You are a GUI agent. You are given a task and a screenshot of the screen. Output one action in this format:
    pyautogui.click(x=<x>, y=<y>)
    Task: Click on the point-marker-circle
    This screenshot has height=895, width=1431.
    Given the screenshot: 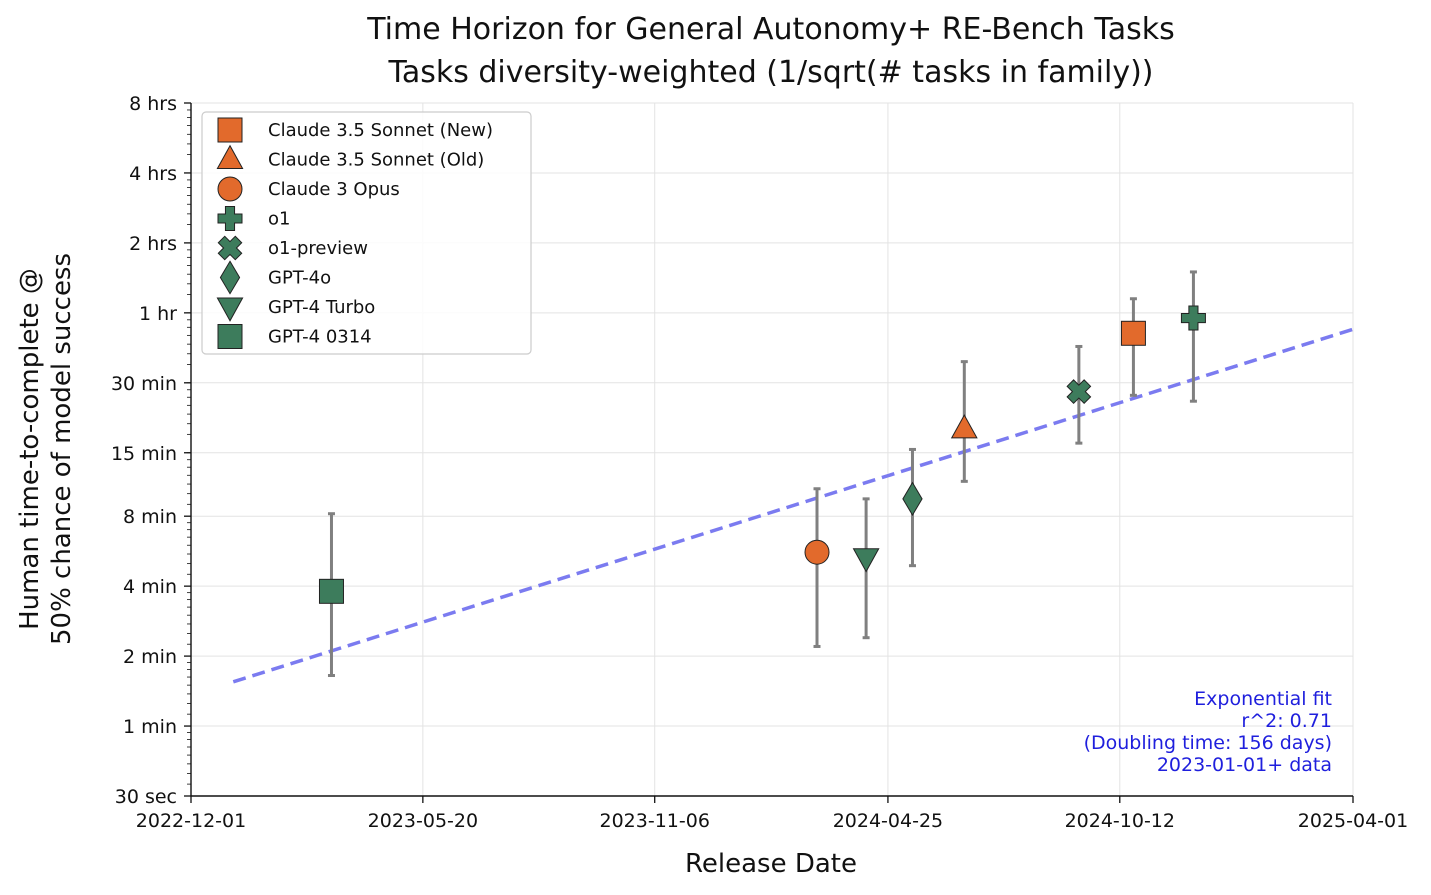 What is the action you would take?
    pyautogui.click(x=817, y=552)
    